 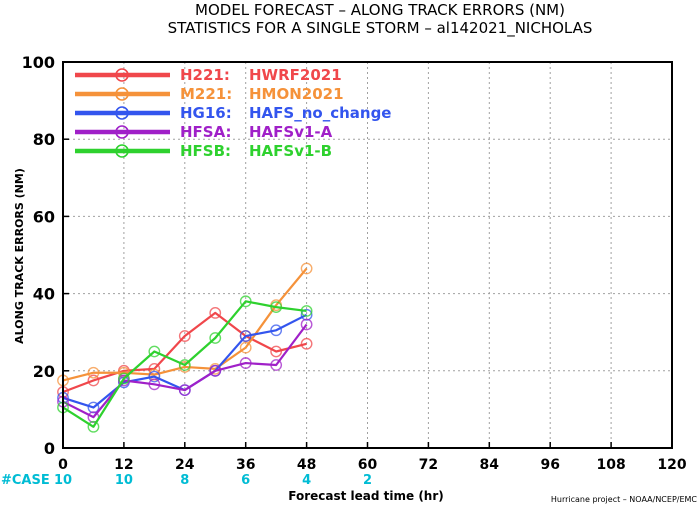 I want to click on x-axis-label: Forecast lead time (hr), so click(x=366, y=496).